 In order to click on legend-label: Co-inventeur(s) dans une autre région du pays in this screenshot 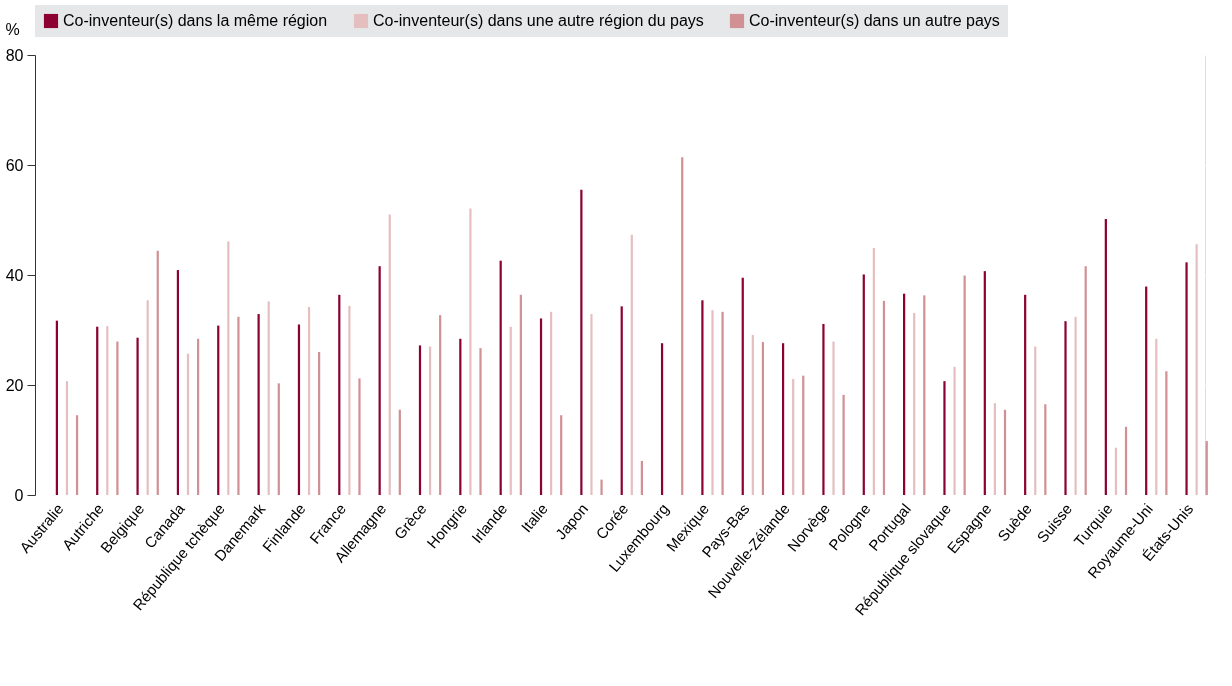, I will do `click(538, 20)`.